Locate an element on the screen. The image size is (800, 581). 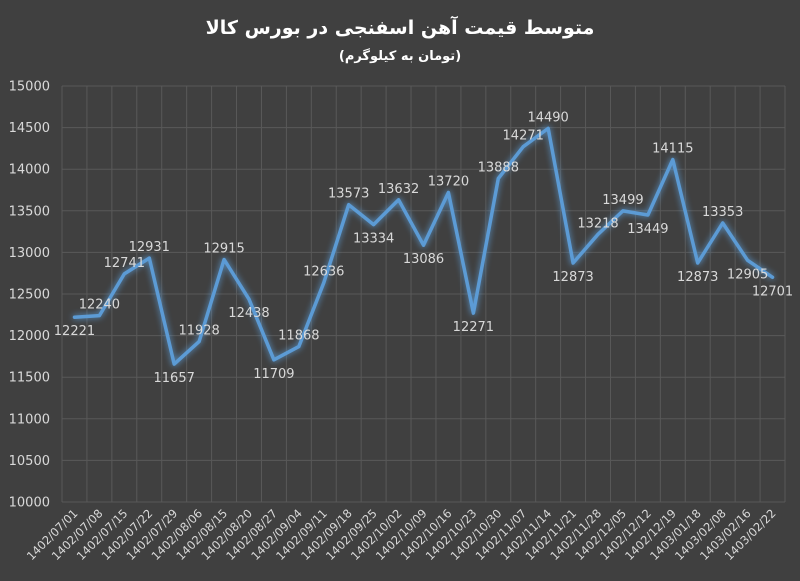
data-label: 11709 is located at coordinates (273, 374).